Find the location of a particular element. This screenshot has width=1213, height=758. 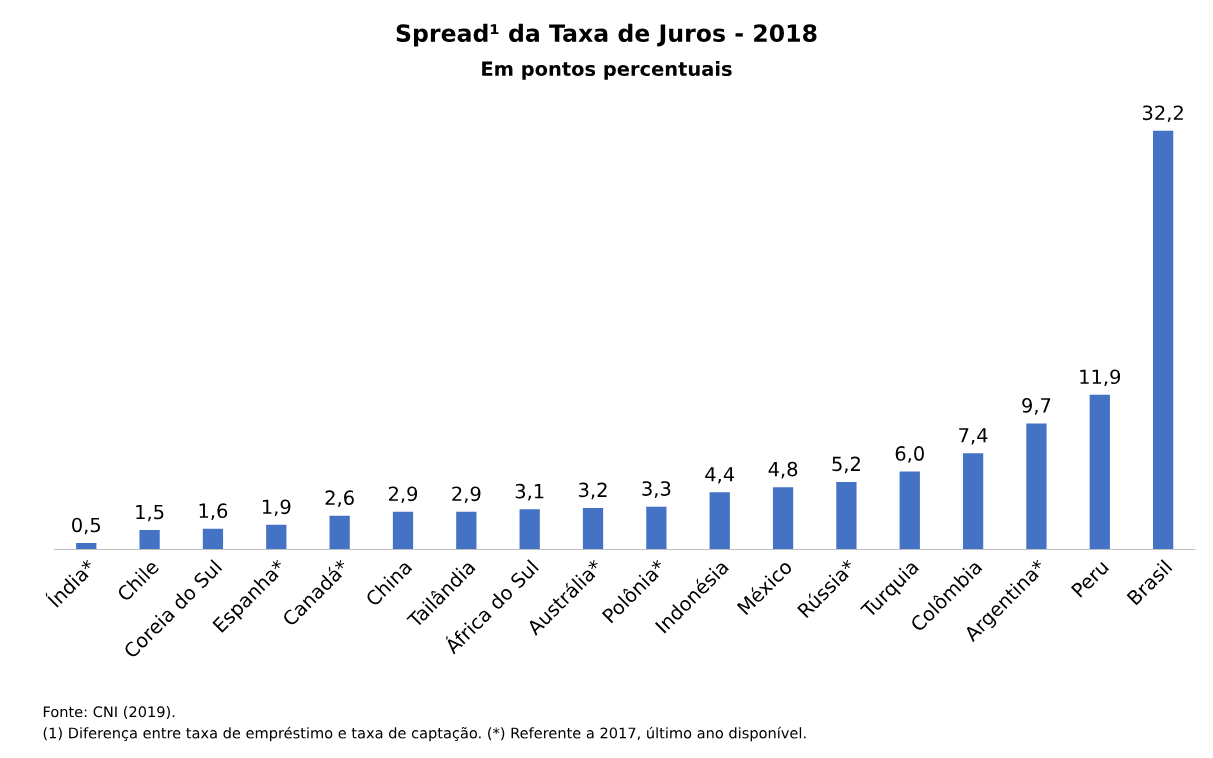

data-label: 9,7 is located at coordinates (1036, 406).